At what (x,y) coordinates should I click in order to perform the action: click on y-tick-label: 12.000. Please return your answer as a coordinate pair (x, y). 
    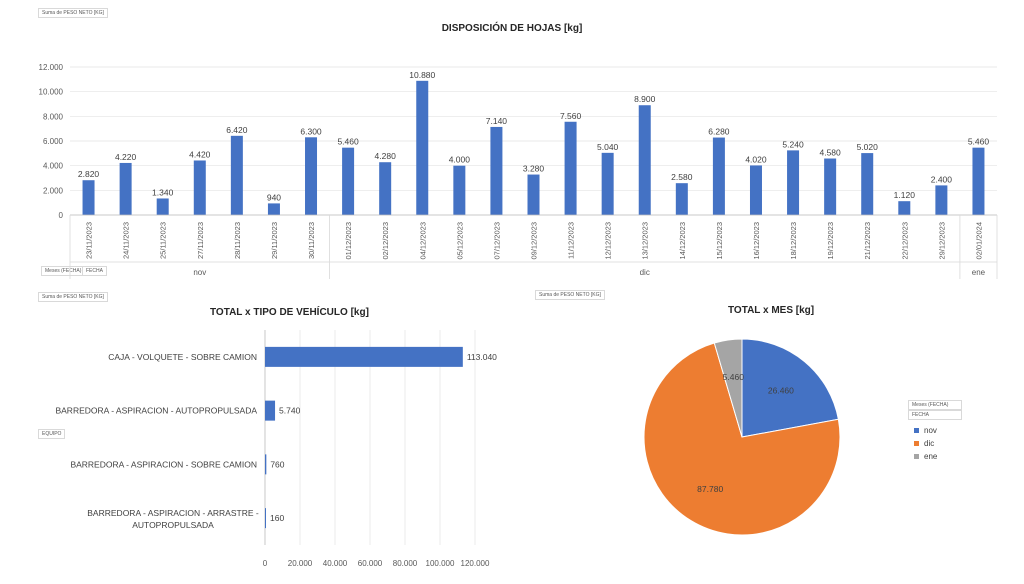
    Looking at the image, I should click on (51, 67).